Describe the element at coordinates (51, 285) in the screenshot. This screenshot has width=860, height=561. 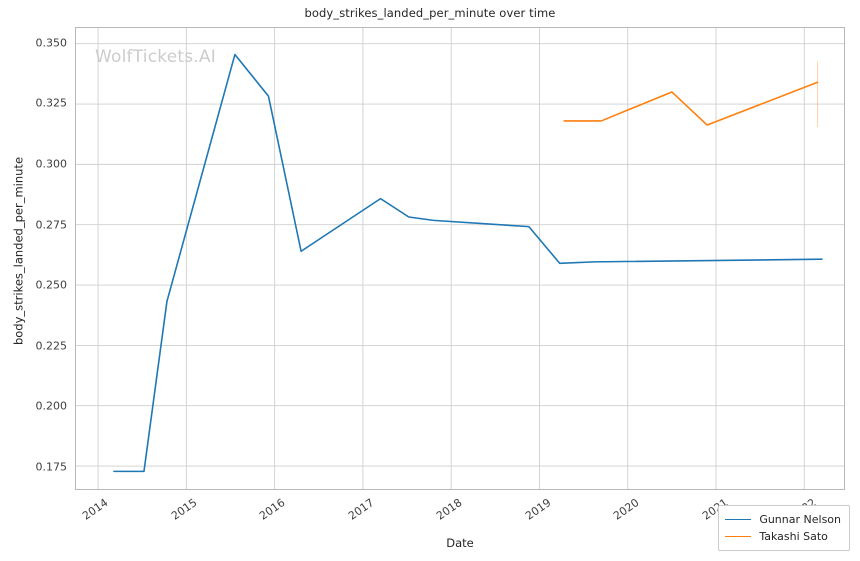
I see `y-tick-label: 0.250` at that location.